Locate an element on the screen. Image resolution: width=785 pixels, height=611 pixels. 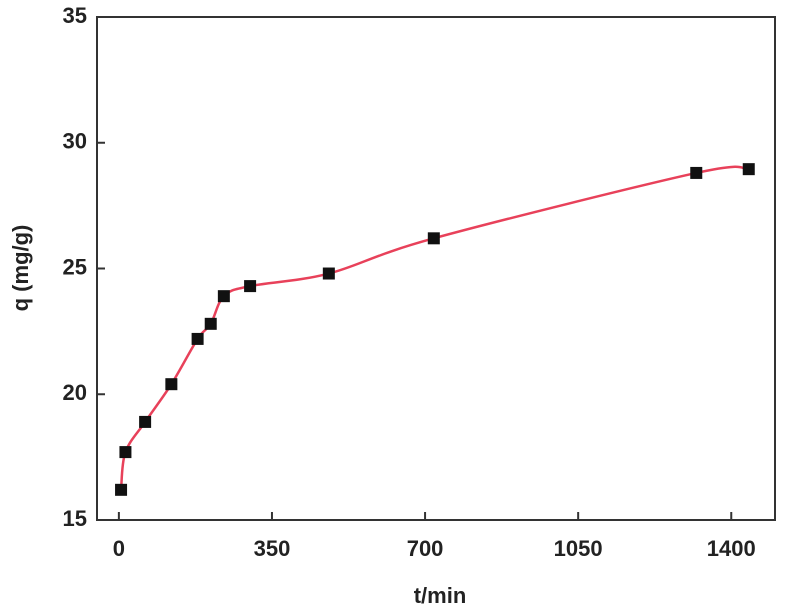
x-tick-label: 1050 is located at coordinates (578, 548).